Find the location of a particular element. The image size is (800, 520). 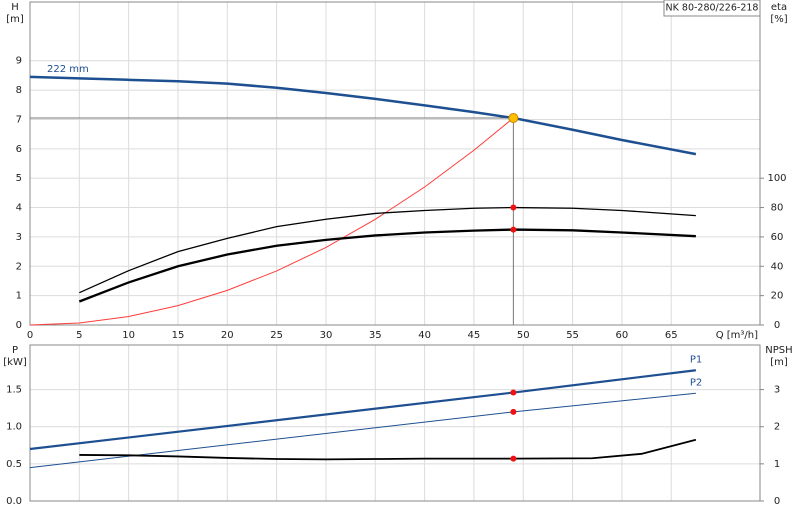

x-tick-label: 50 is located at coordinates (523, 335).